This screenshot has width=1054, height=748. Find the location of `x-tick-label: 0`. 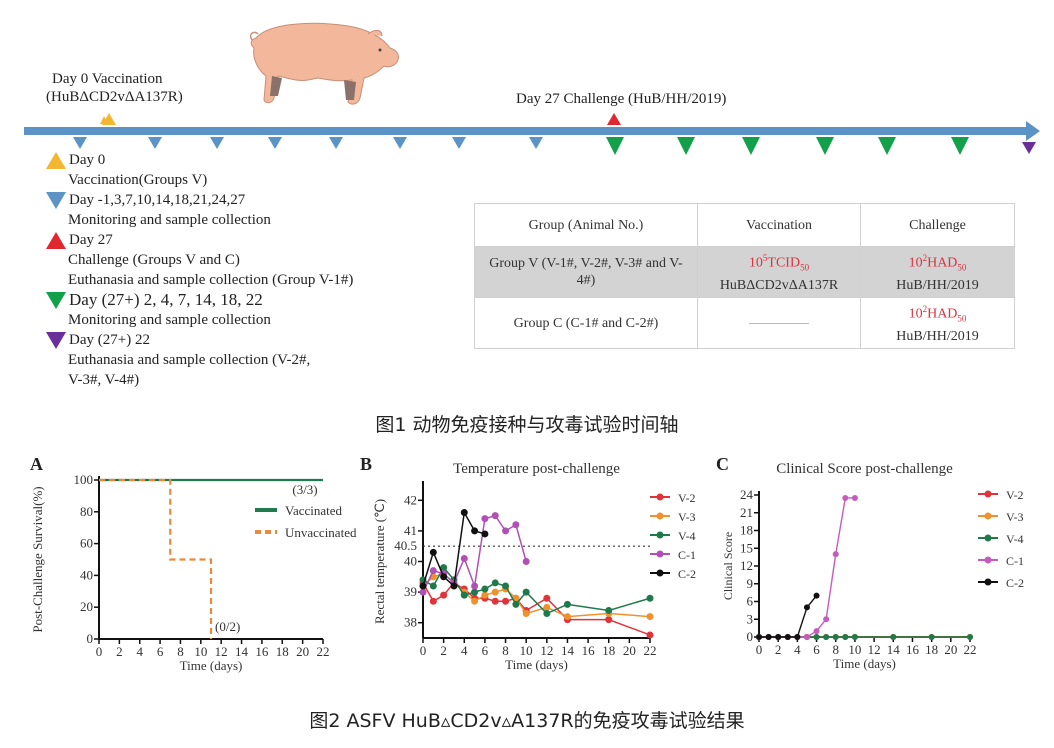

x-tick-label: 0 is located at coordinates (759, 649).